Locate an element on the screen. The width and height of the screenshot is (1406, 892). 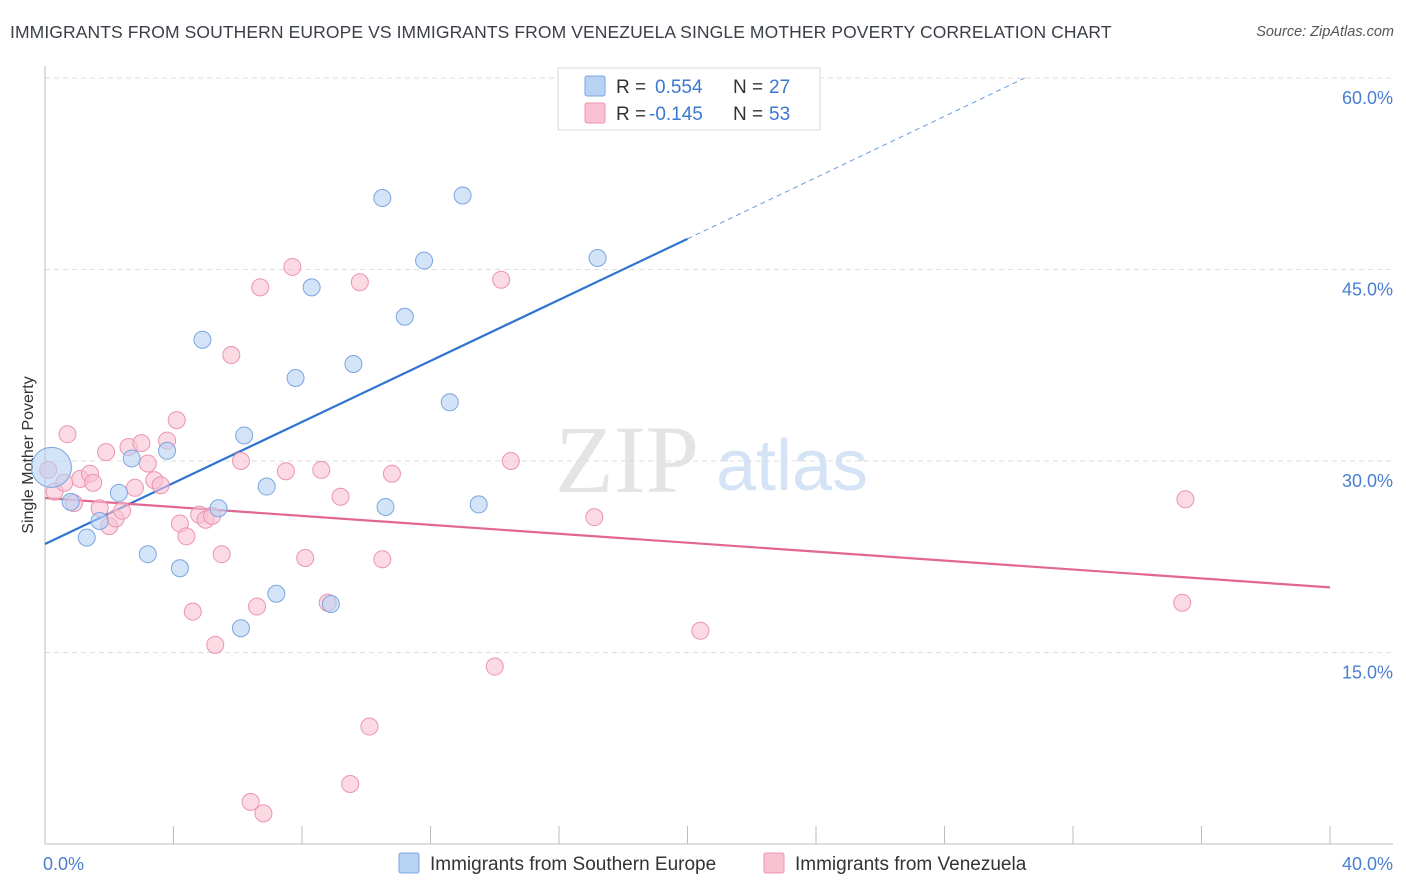
watermark-zip: ZIP is located at coordinates (627, 459).